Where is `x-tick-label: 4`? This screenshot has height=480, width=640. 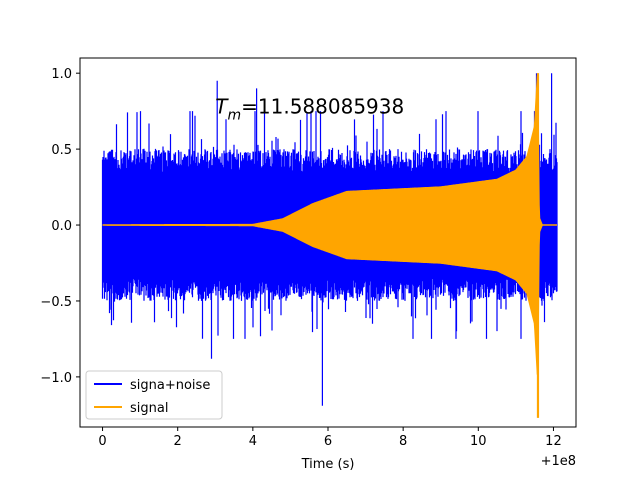
x-tick-label: 4 is located at coordinates (253, 441).